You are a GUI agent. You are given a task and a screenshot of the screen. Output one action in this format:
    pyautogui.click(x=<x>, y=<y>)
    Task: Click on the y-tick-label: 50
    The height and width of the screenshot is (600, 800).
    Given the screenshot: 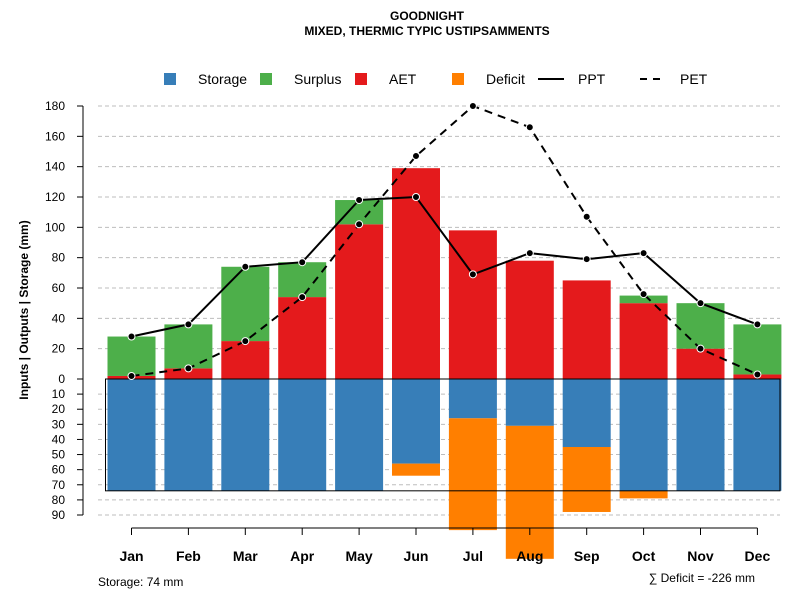 What is the action you would take?
    pyautogui.click(x=59, y=455)
    